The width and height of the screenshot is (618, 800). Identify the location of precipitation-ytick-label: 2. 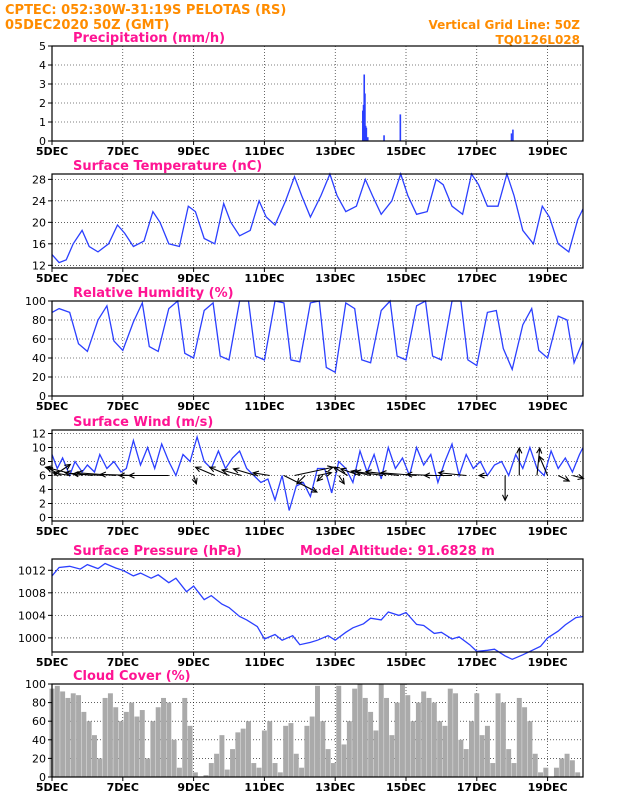
(42, 103).